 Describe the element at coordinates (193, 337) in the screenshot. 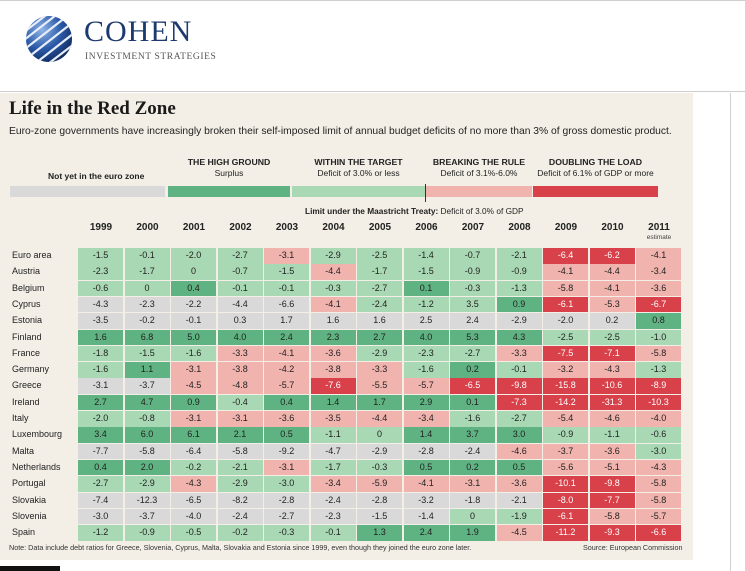

I see `table-cell: 5.0` at that location.